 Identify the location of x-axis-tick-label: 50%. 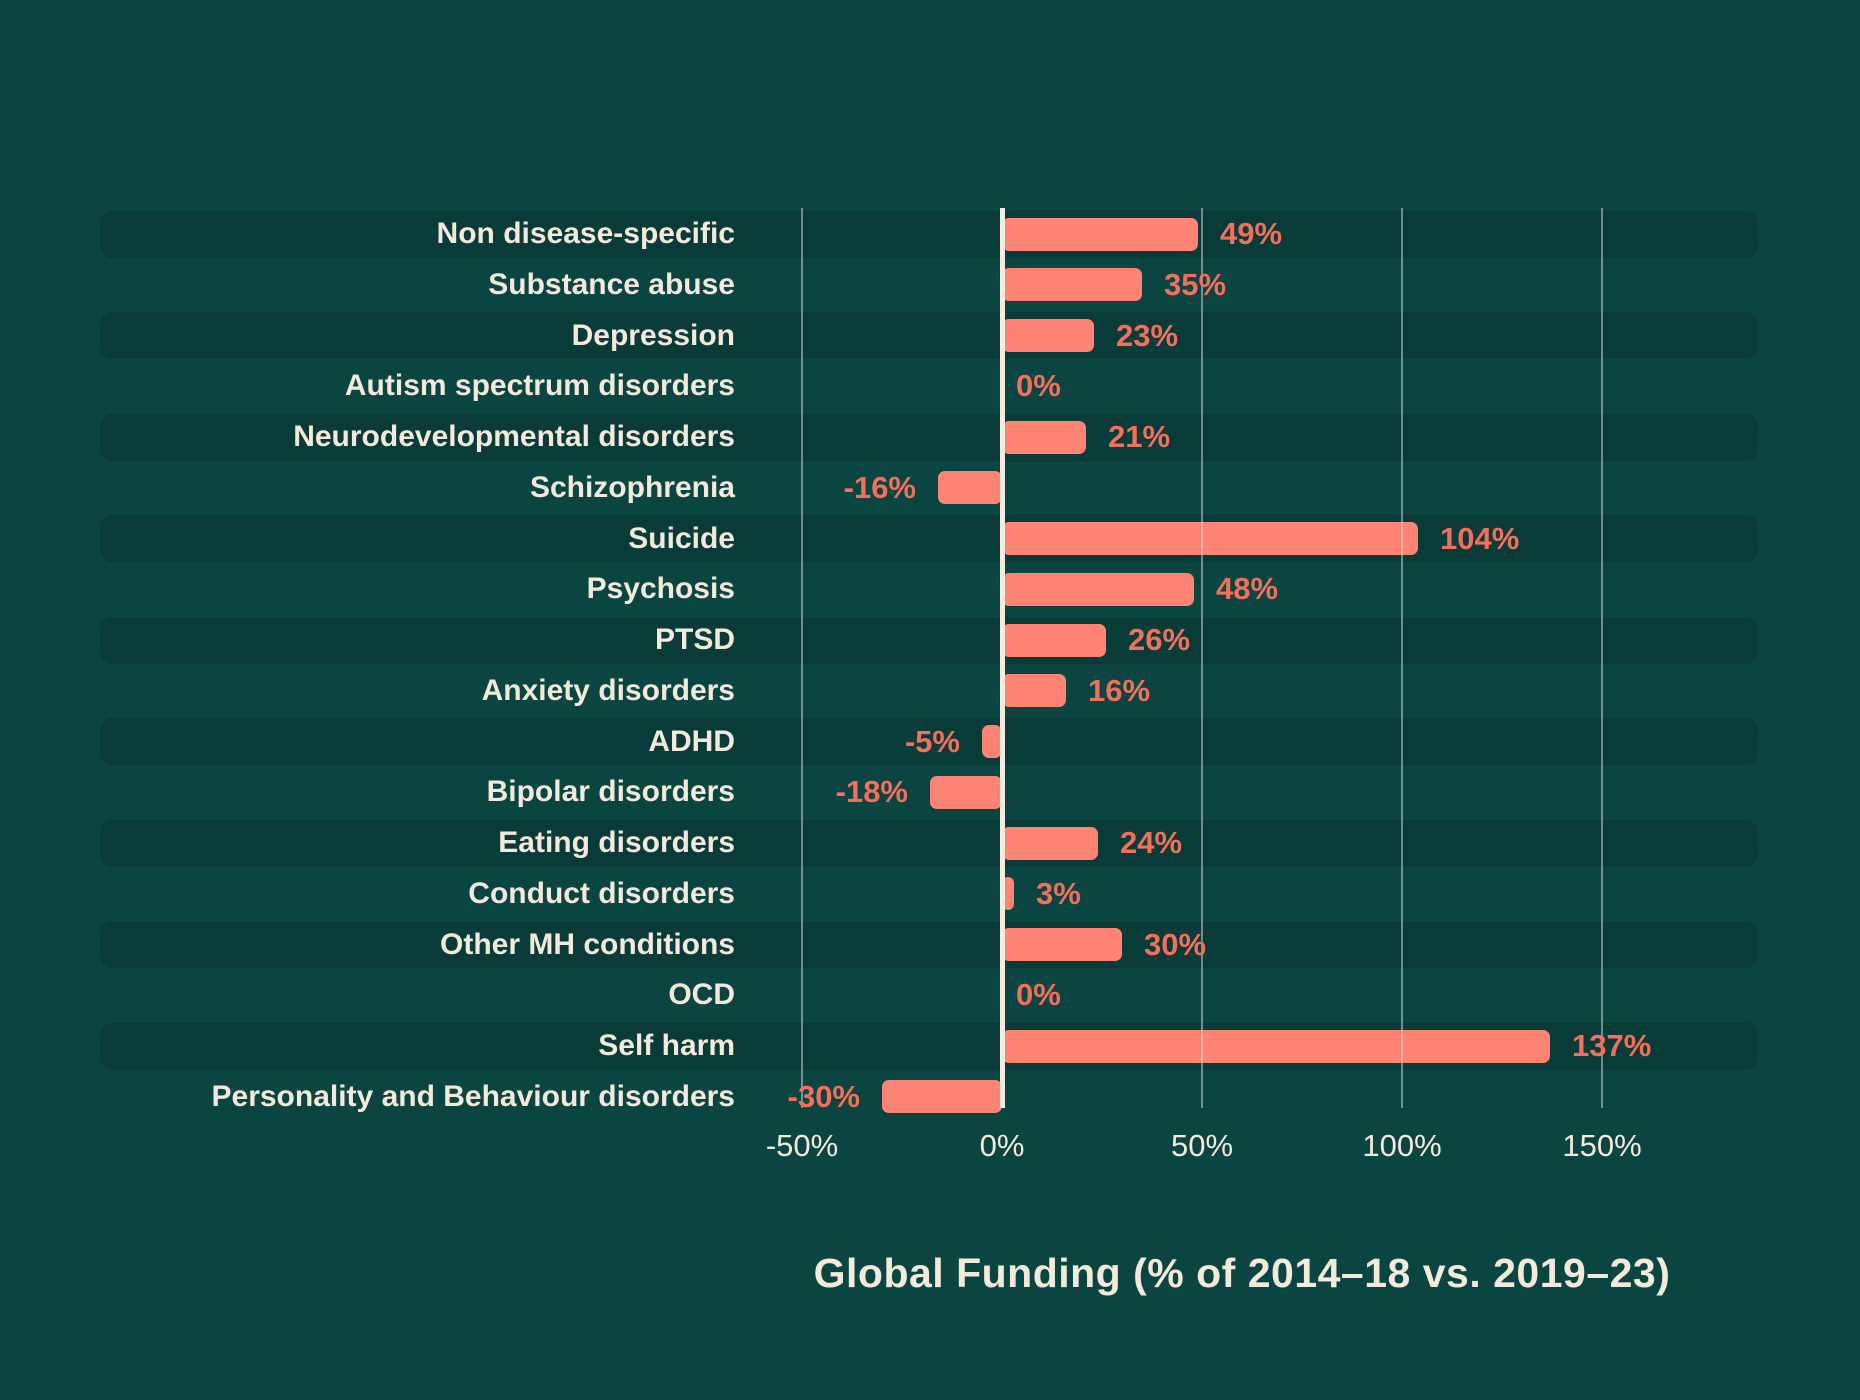
(1202, 1145).